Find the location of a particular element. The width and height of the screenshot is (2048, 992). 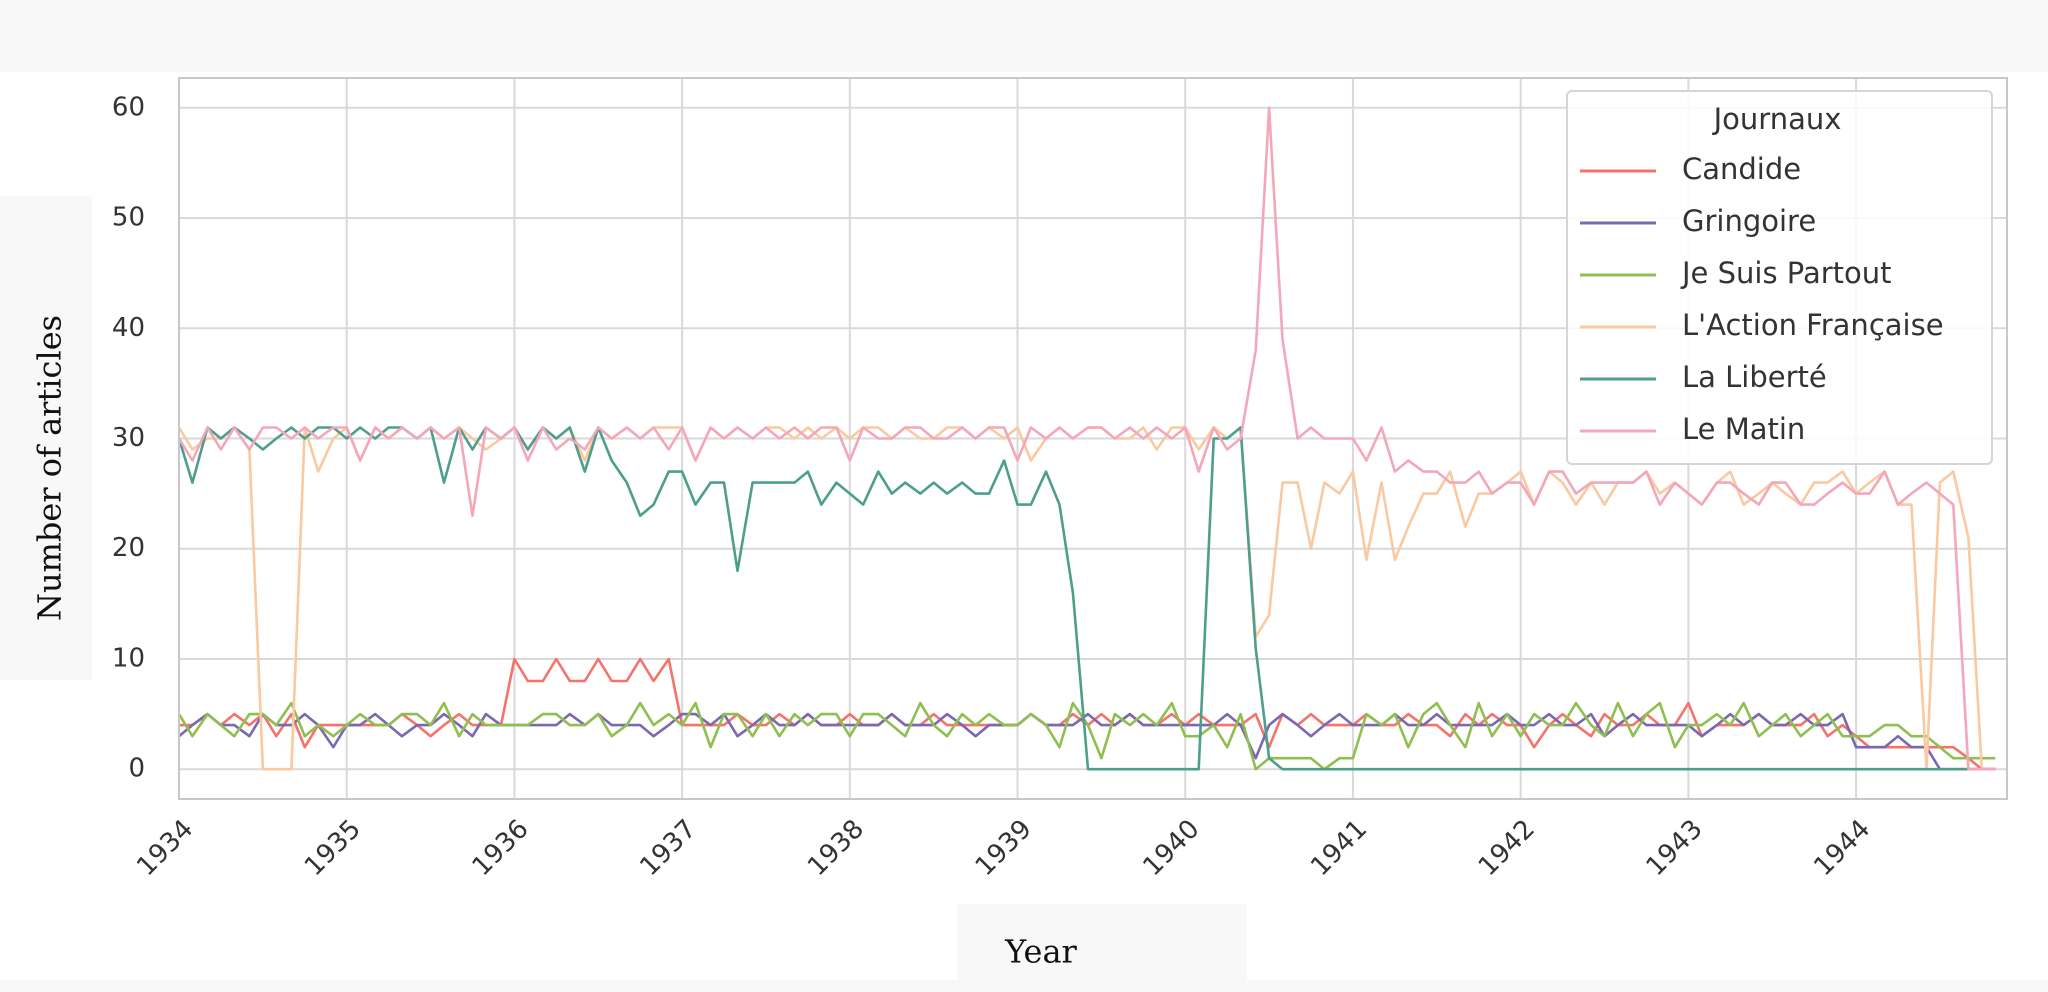

series-line is located at coordinates (1086, 736).